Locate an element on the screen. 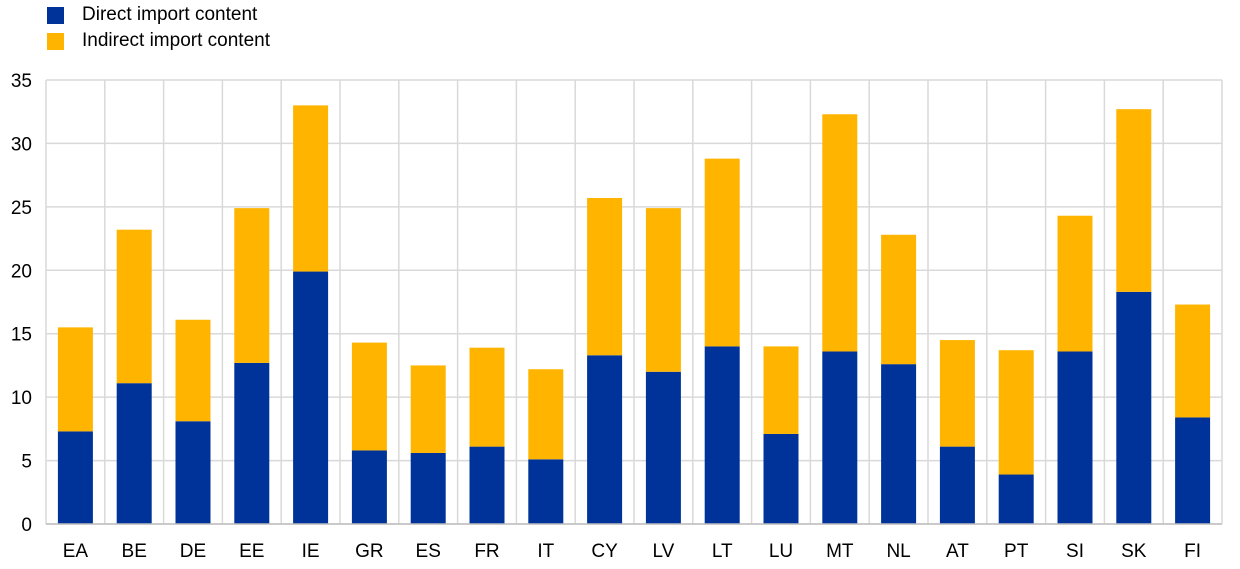  x-tick-label: LV is located at coordinates (663, 551).